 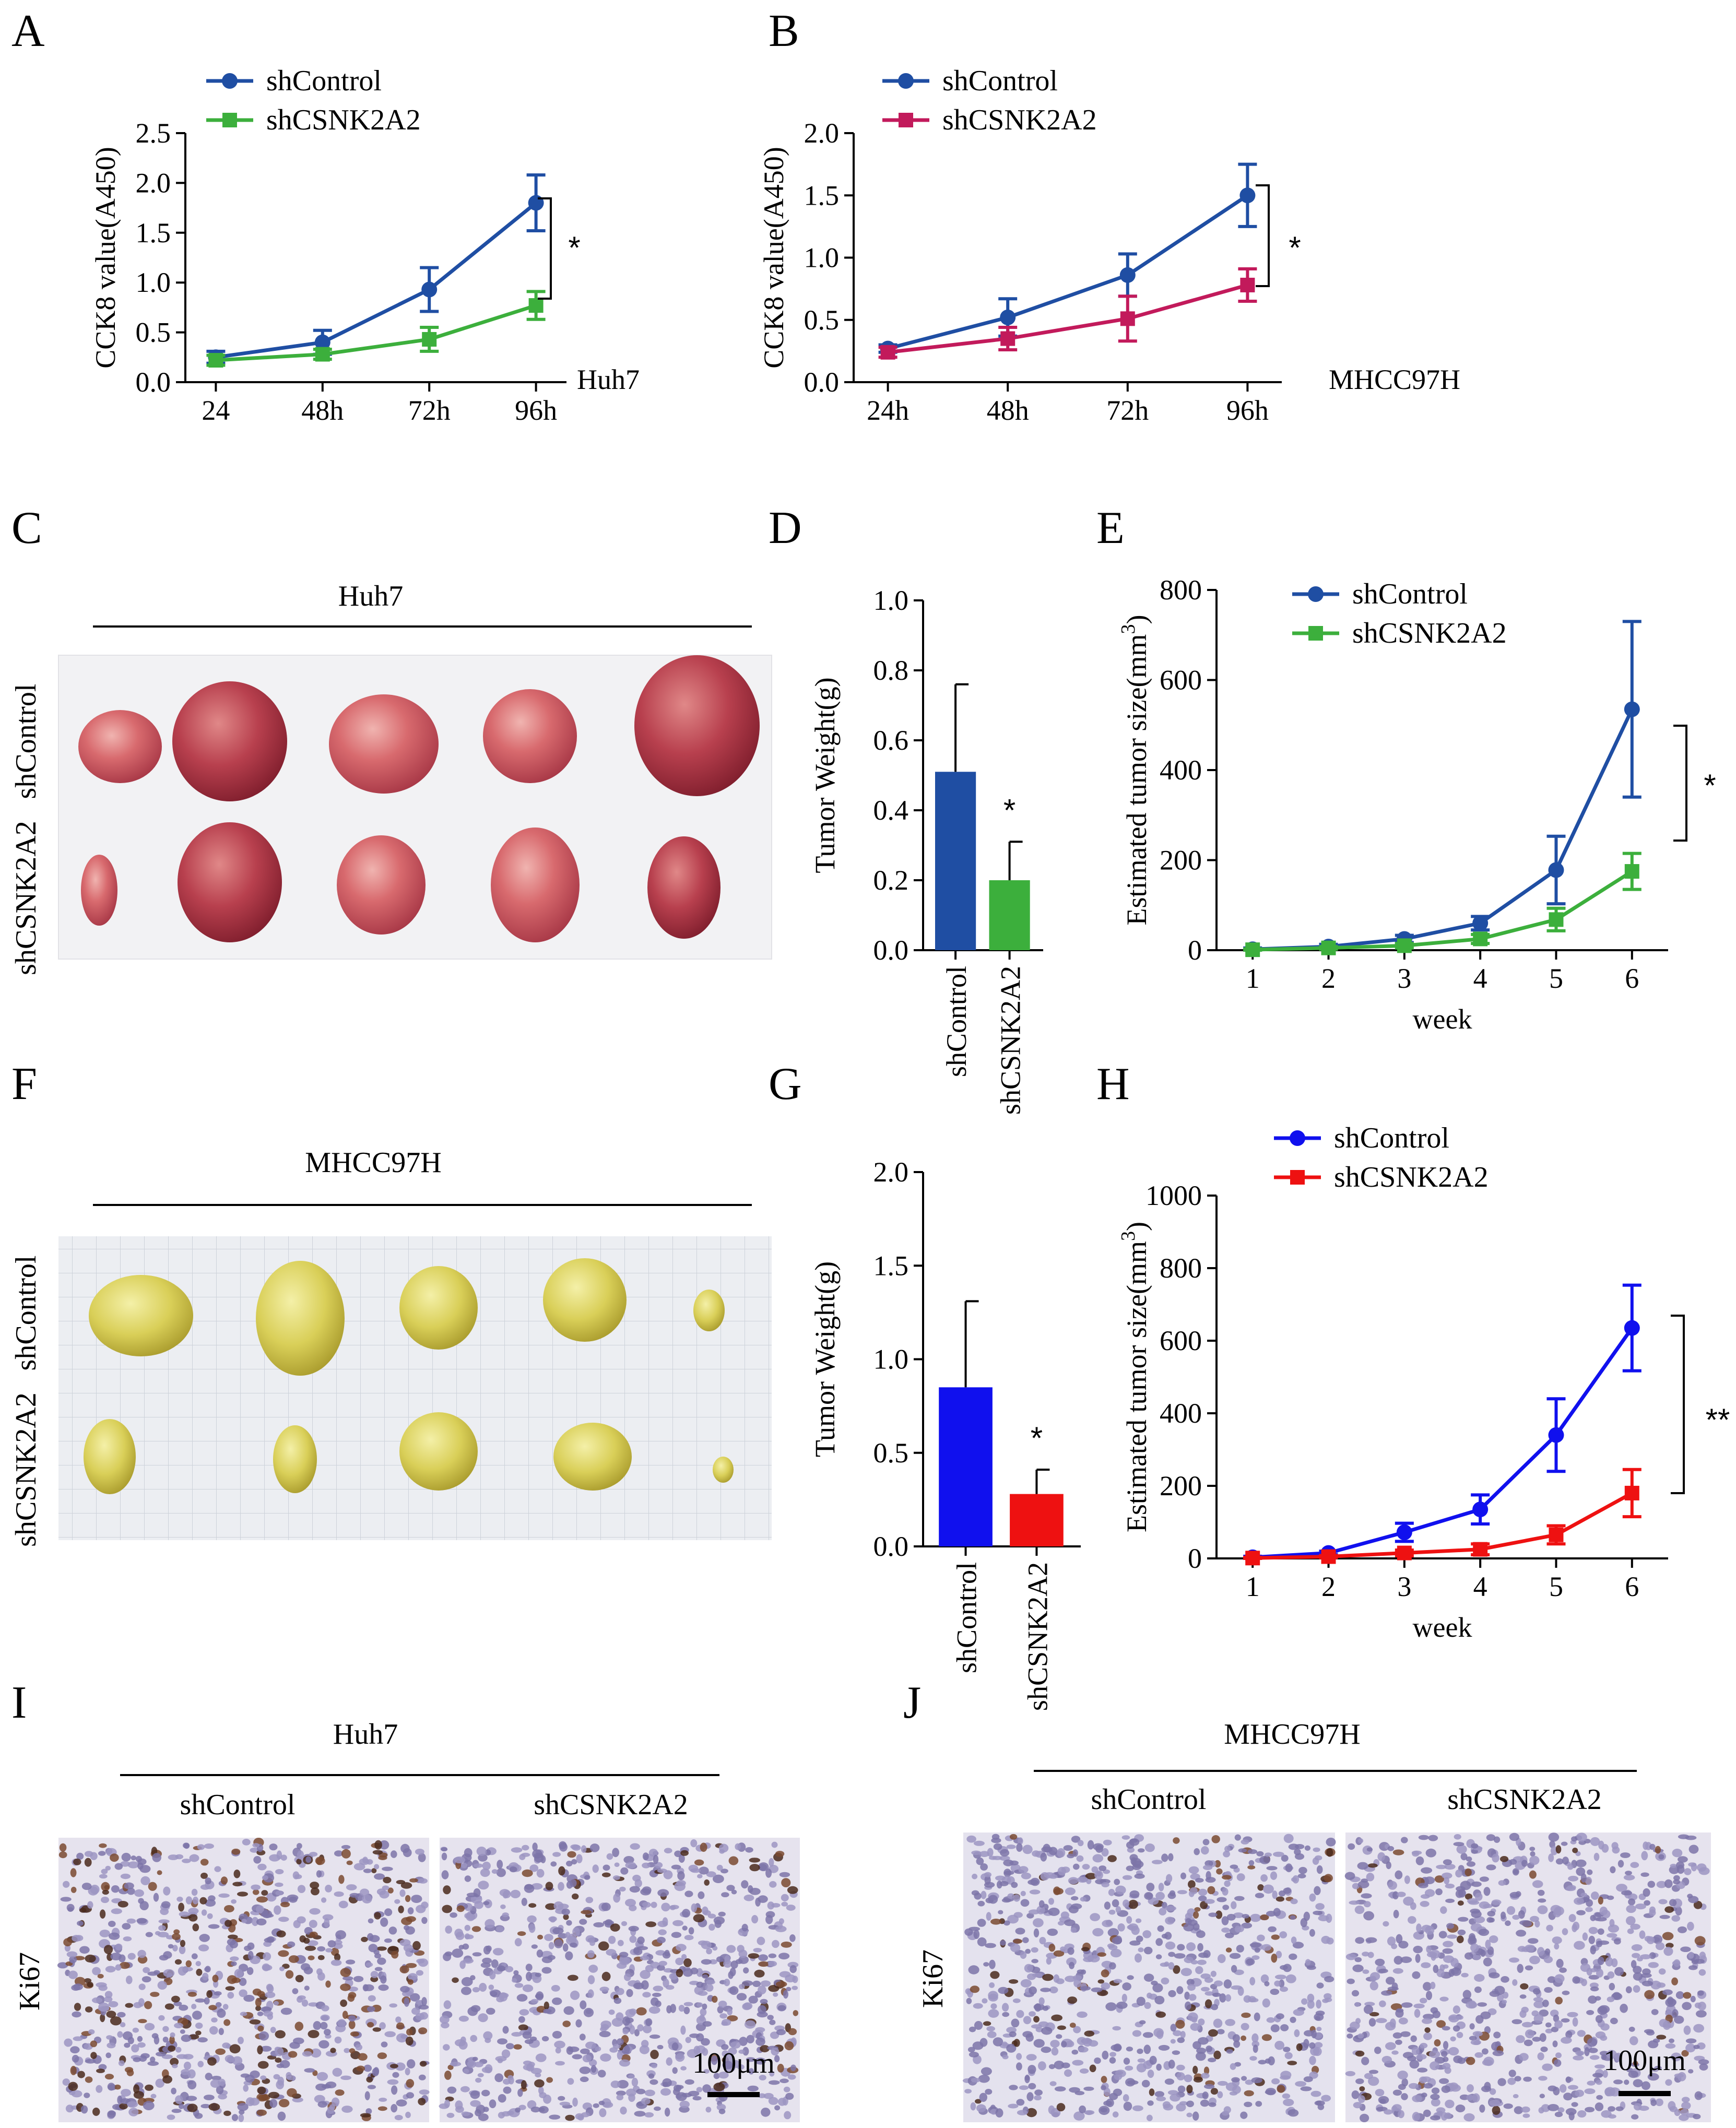 I want to click on x-tick-label: 24h, so click(x=888, y=411).